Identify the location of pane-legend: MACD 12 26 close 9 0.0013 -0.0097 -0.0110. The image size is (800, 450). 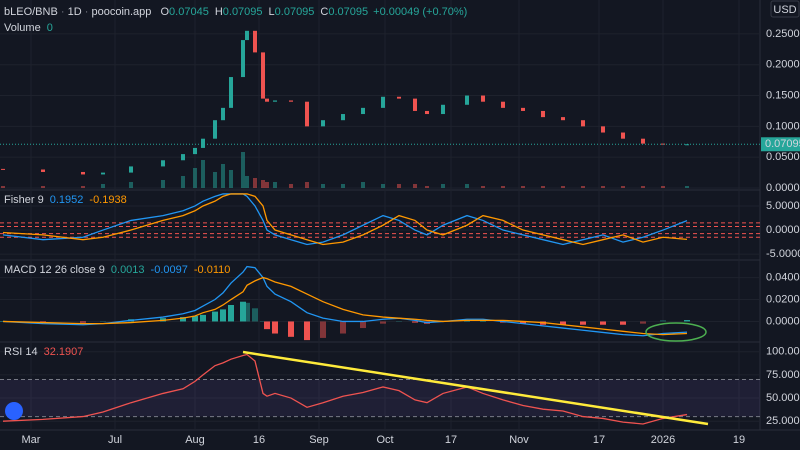
(117, 270).